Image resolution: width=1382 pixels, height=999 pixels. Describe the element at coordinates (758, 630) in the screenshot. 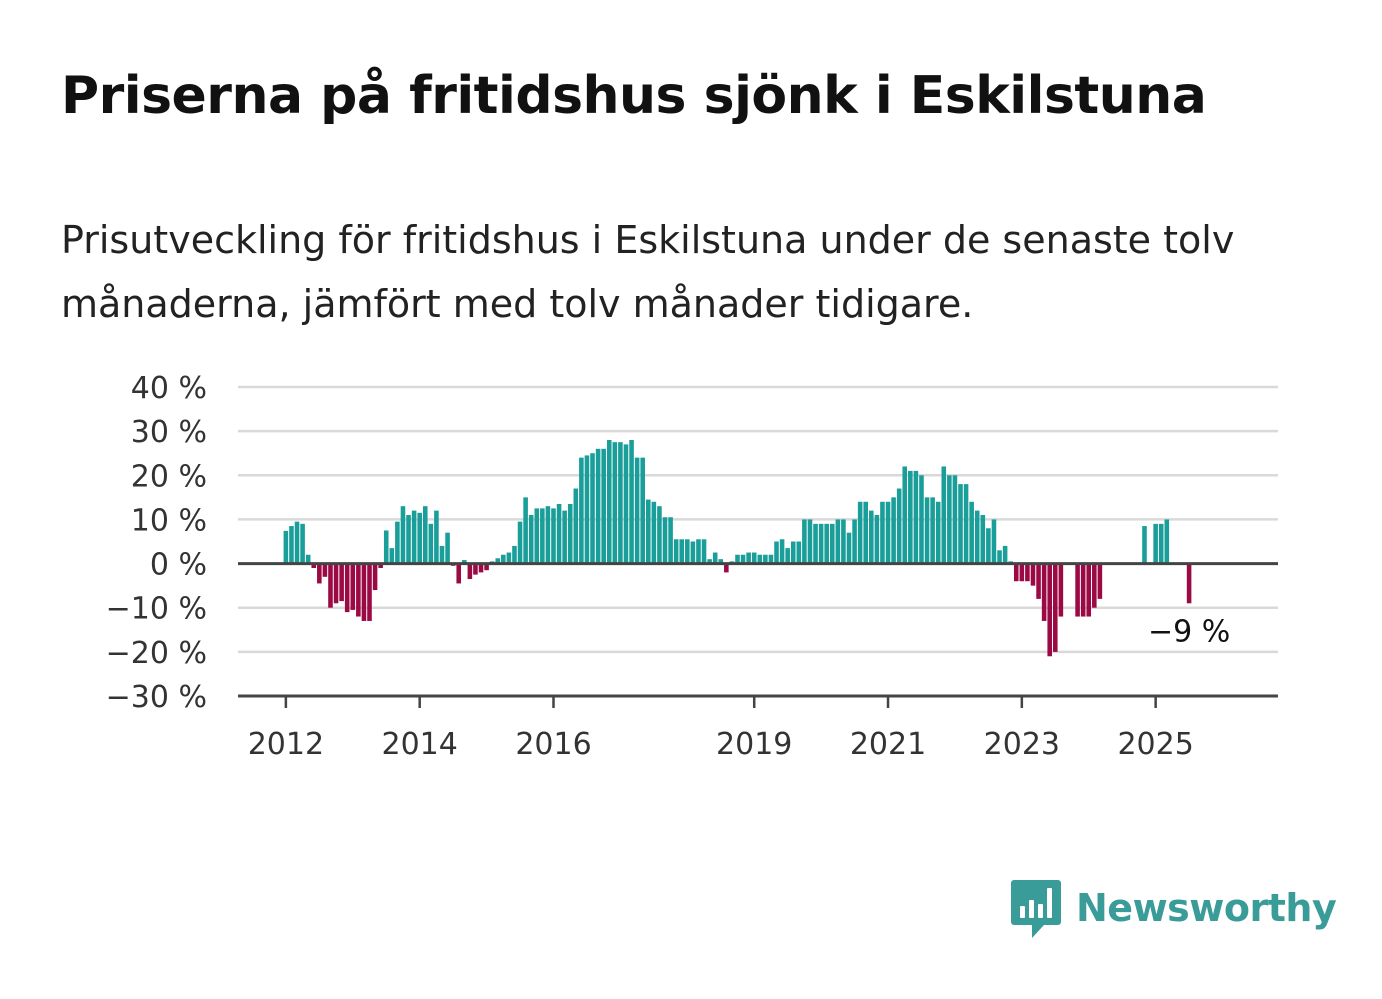

I see `axes` at that location.